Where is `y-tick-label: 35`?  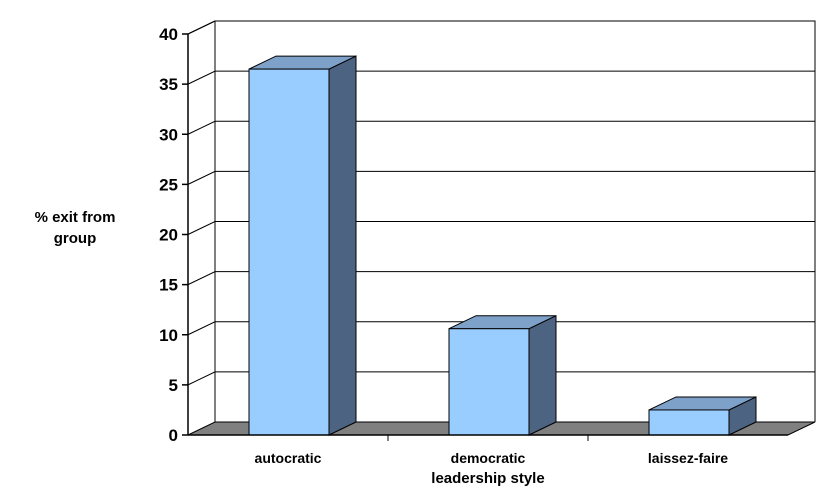
y-tick-label: 35 is located at coordinates (168, 84).